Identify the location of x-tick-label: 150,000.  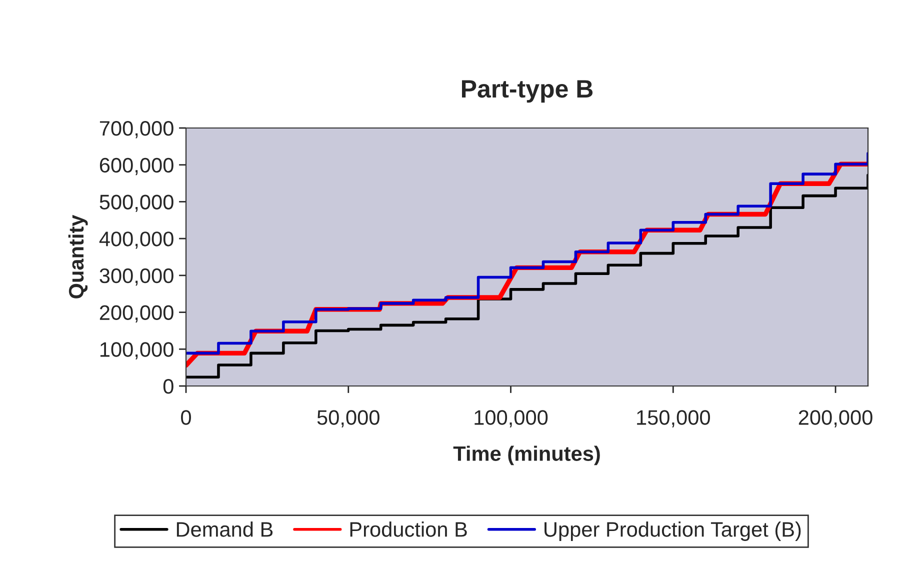
(673, 419).